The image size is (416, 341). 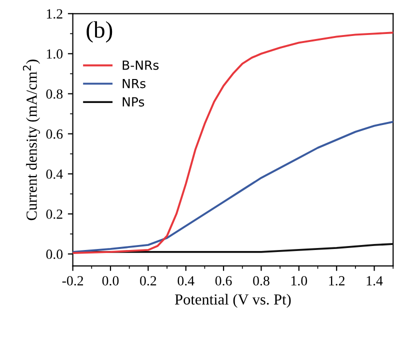 I want to click on y-tick-label: 0.6, so click(x=54, y=134).